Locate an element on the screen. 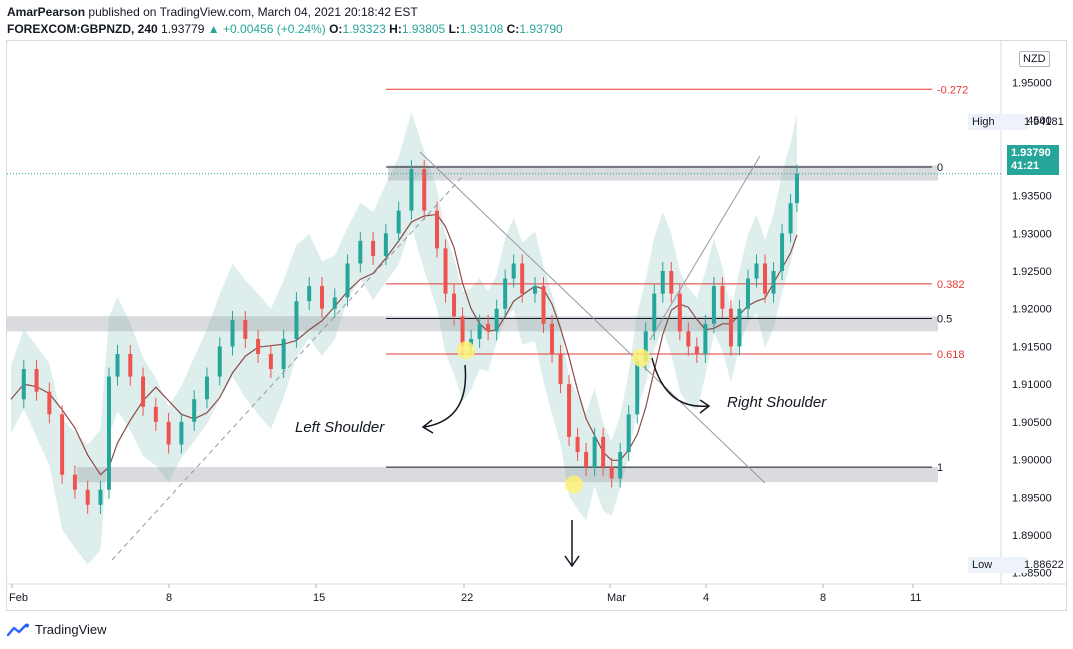  triangle-up-icon: ▲ is located at coordinates (213, 29).